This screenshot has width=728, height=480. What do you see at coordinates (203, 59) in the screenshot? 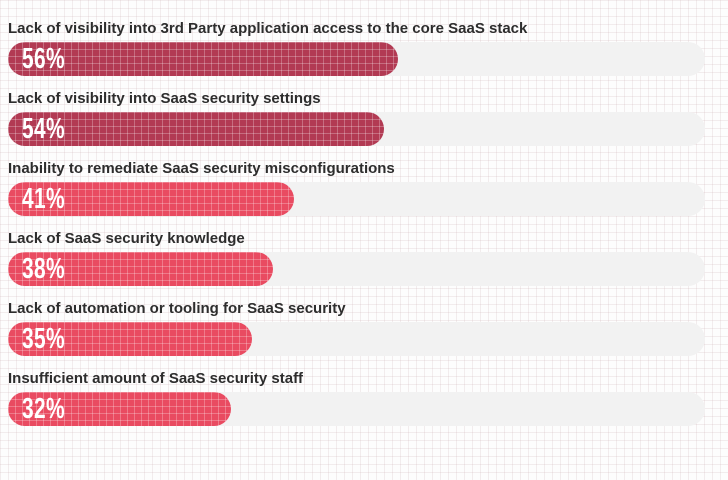
I see `bar-fill: 56%` at bounding box center [203, 59].